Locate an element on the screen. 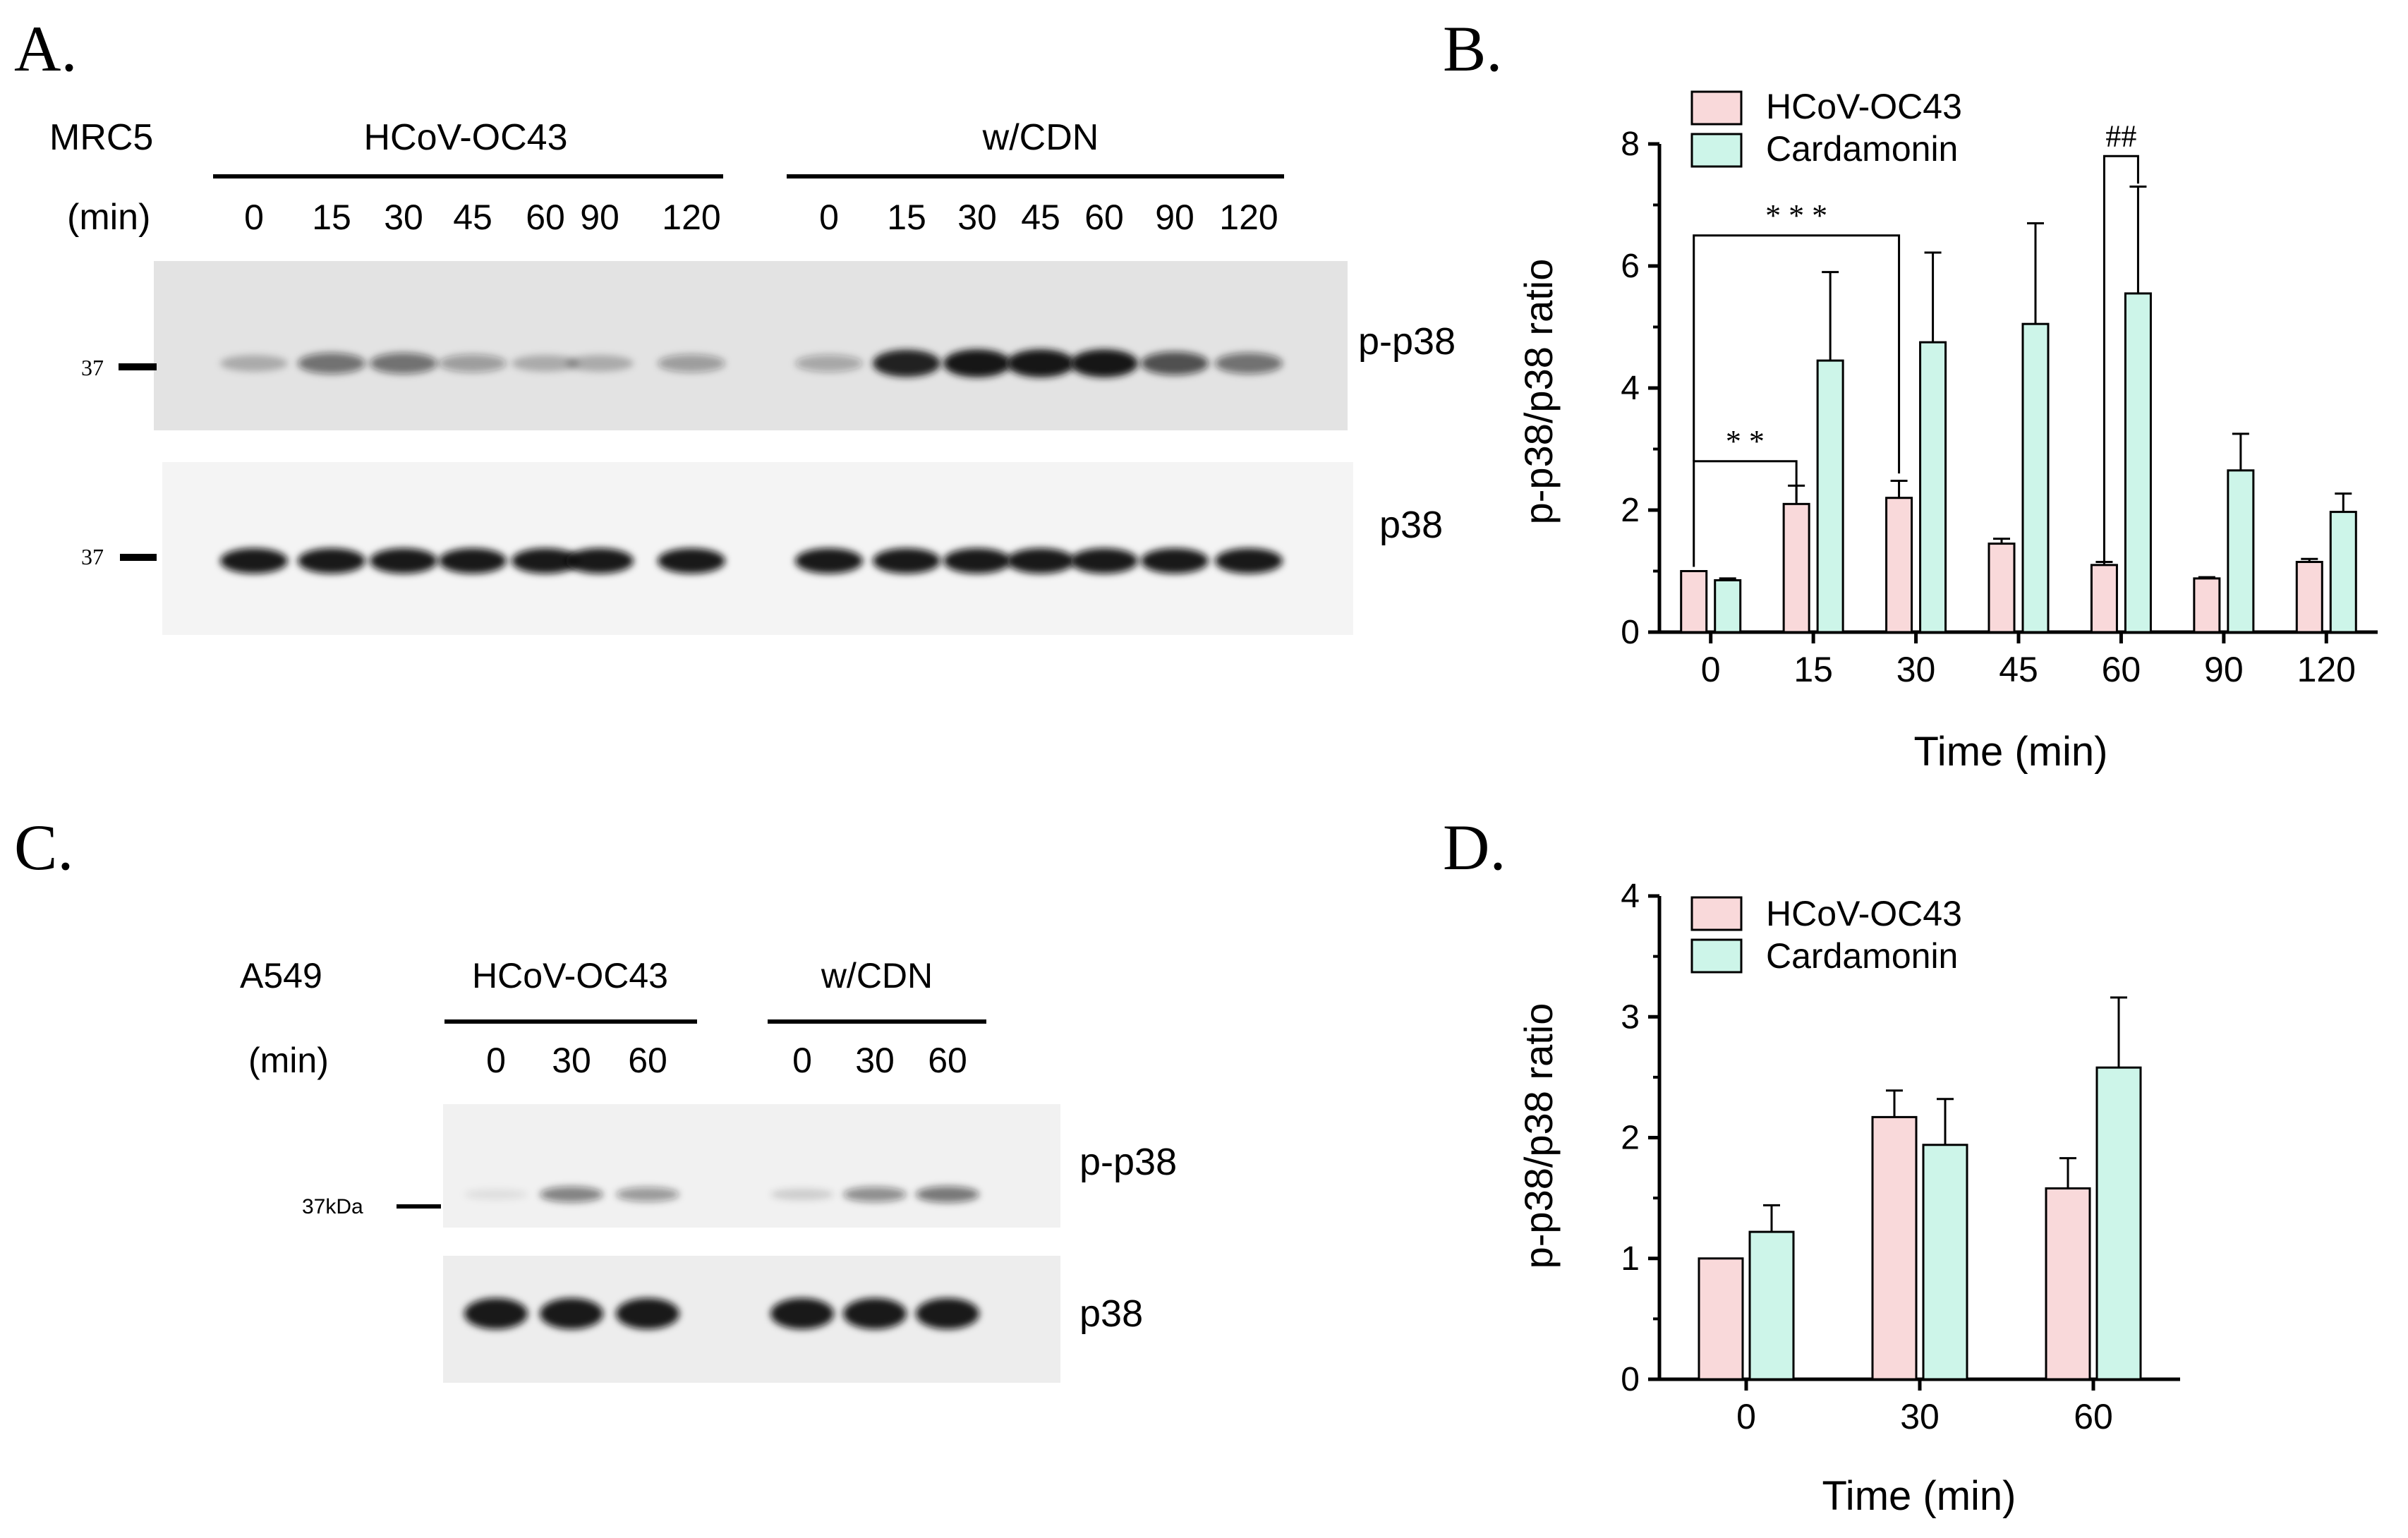 The width and height of the screenshot is (2408, 1538). panel-a-group2-label: w/CDN is located at coordinates (1040, 137).